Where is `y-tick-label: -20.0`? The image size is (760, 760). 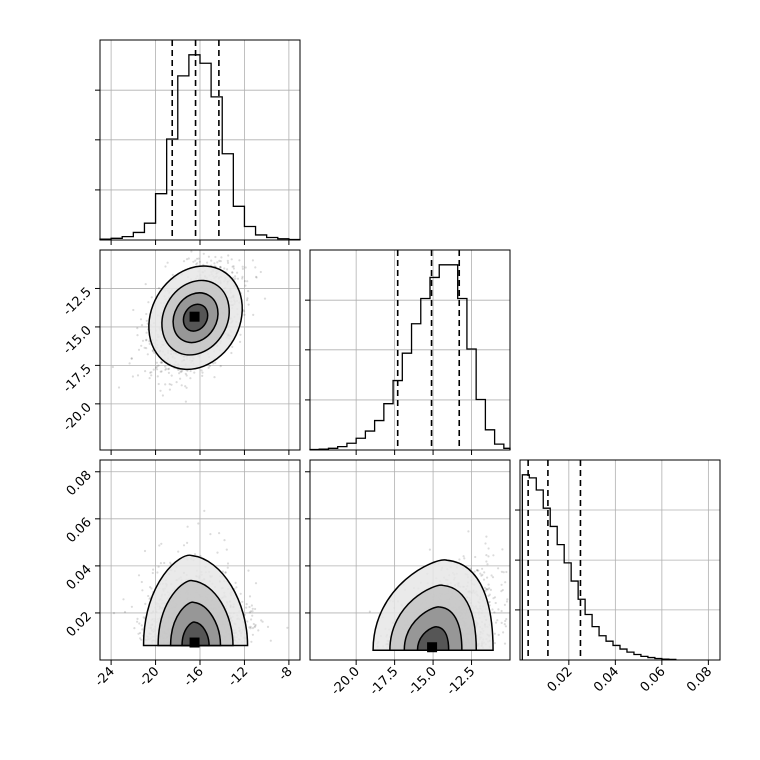
y-tick-label: -20.0 is located at coordinates (77, 417).